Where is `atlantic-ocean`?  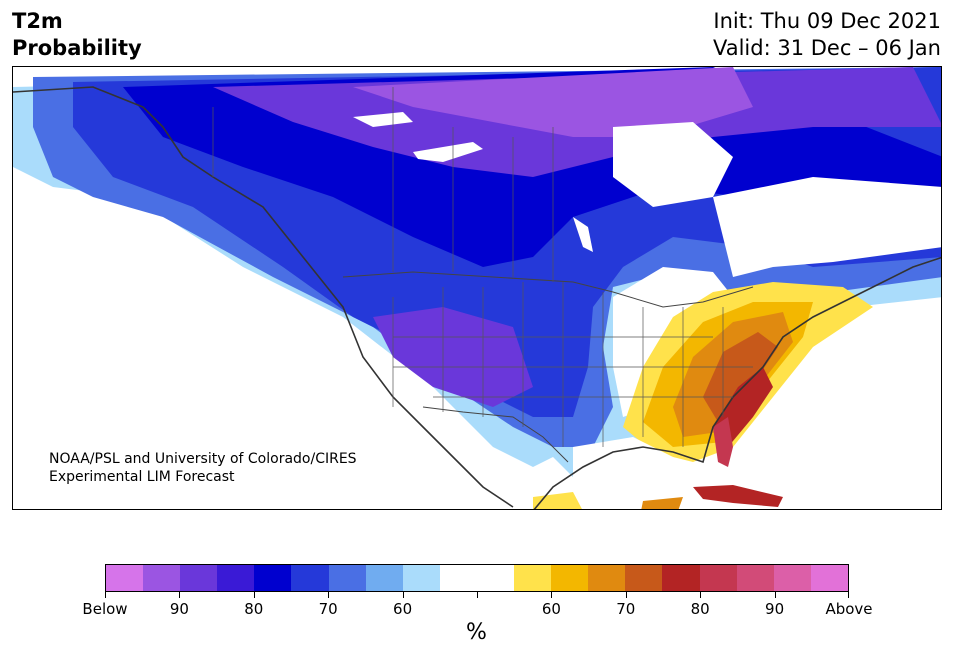
atlantic-ocean is located at coordinates (857, 418).